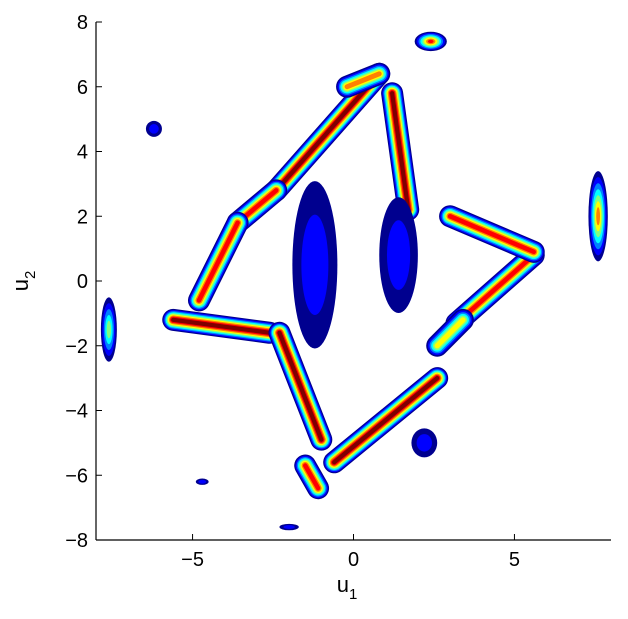  What do you see at coordinates (76, 347) in the screenshot?
I see `y-tick-label: −2` at bounding box center [76, 347].